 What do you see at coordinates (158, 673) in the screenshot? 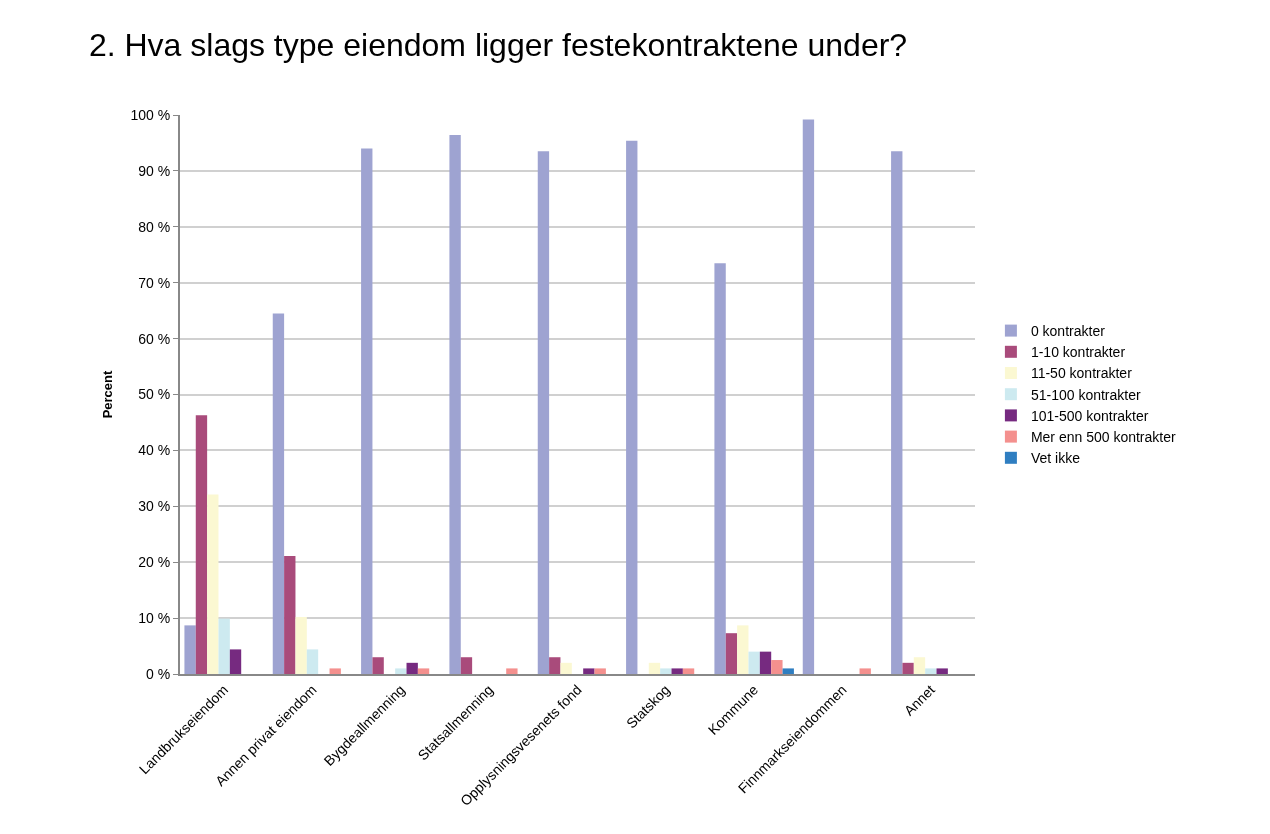
I see `y-tick-label: 0 %` at bounding box center [158, 673].